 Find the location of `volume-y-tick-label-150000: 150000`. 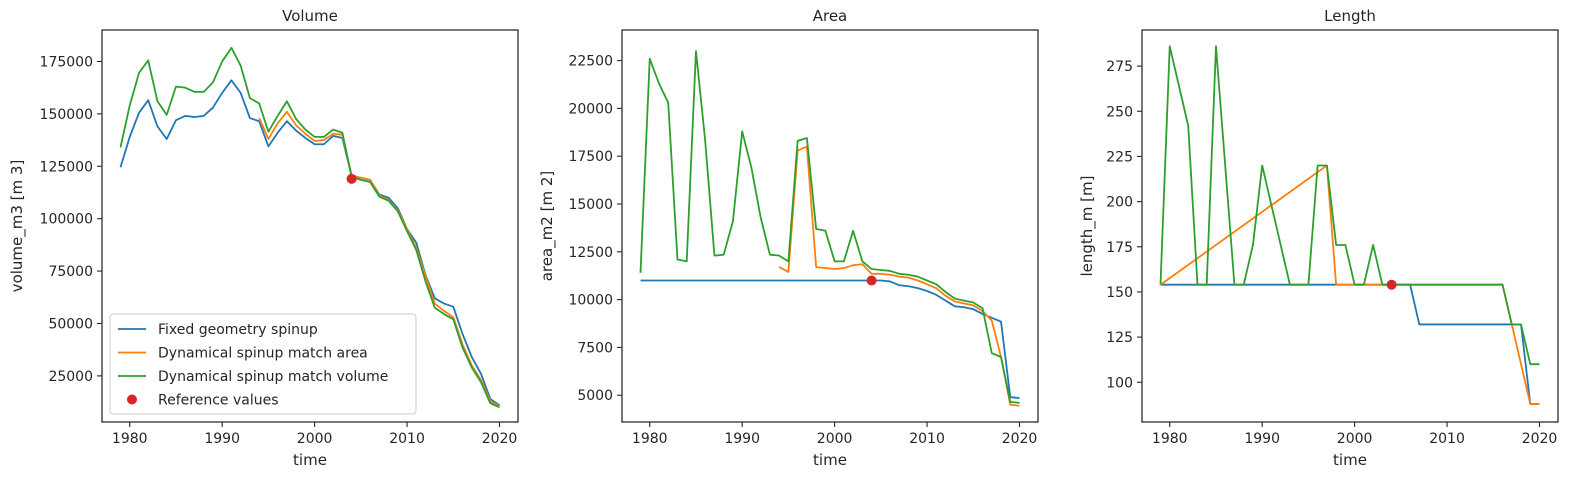

volume-y-tick-label-150000: 150000 is located at coordinates (66, 115).